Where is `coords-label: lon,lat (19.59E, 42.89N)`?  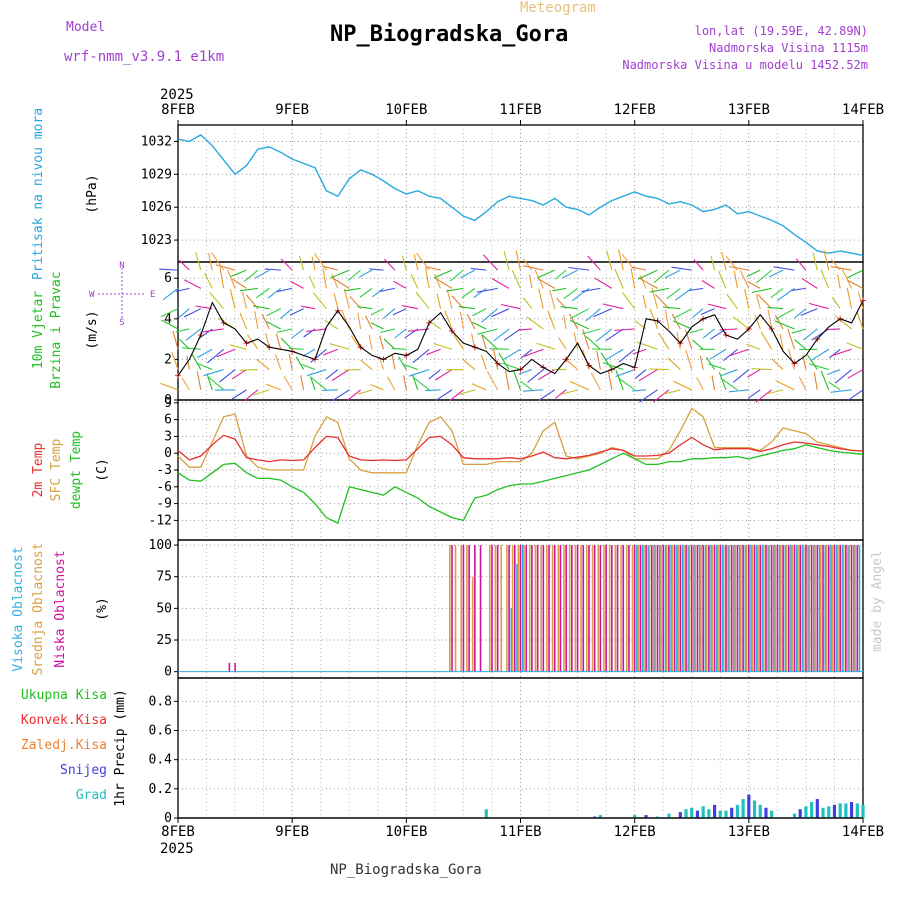
coords-label: lon,lat (19.59E, 42.89N) is located at coordinates (781, 31).